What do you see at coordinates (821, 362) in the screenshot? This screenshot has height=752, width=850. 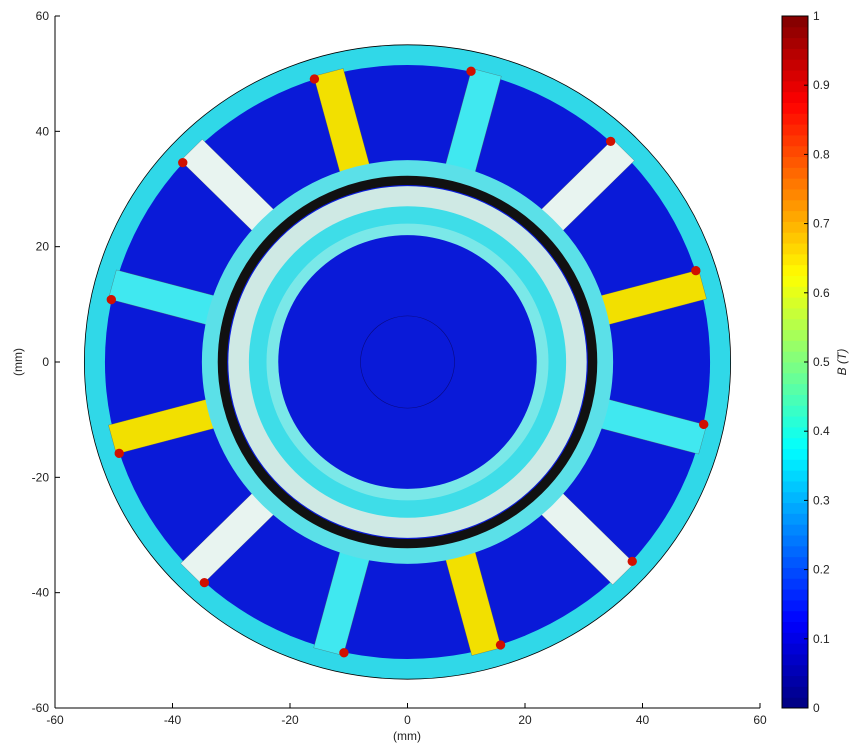 I see `colorbar-tick-label: 0.5` at bounding box center [821, 362].